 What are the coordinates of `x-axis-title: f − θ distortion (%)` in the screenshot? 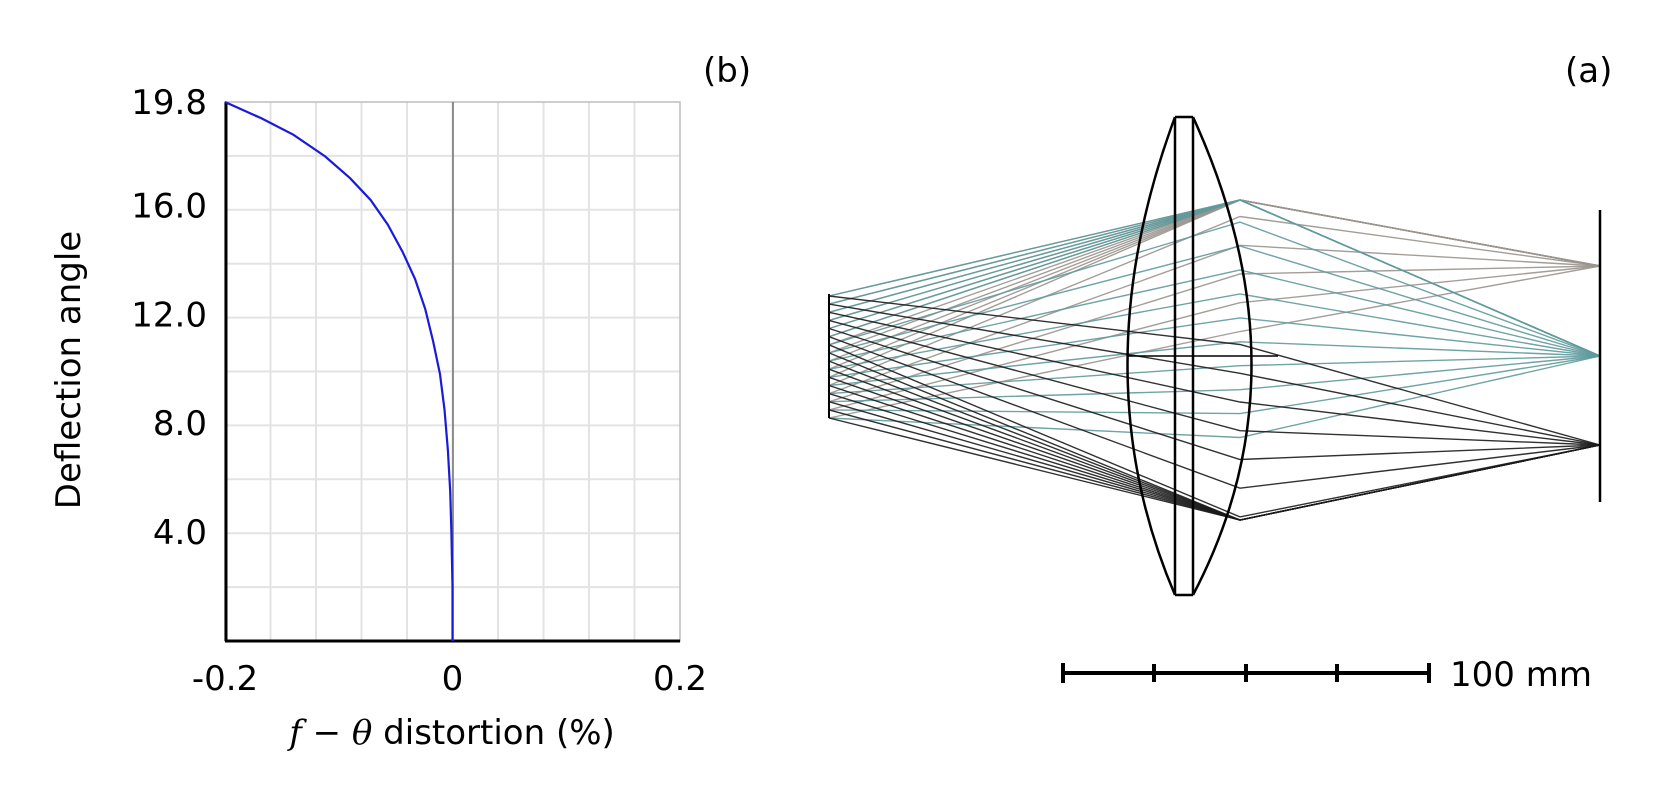 It's located at (450, 733).